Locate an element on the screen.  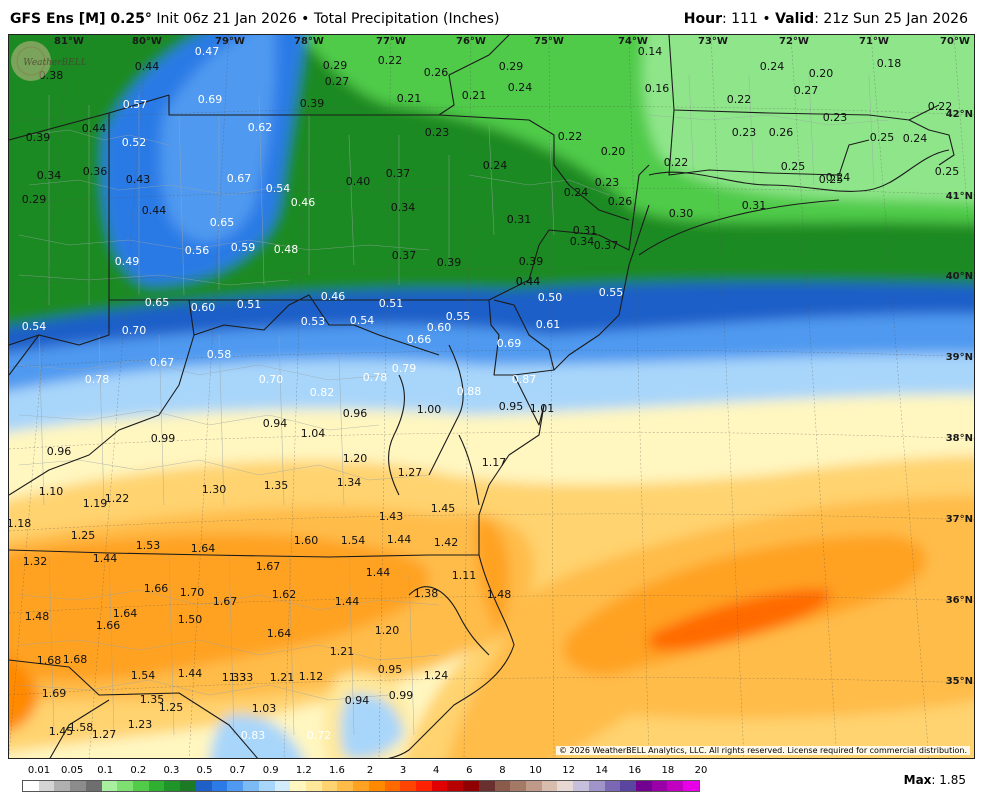
max-value: Max: 1.85 is located at coordinates (935, 780).